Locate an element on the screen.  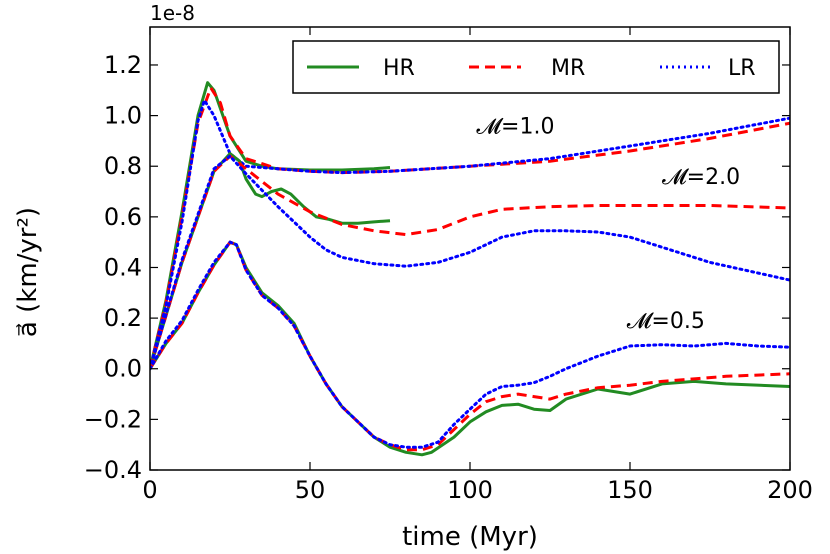
x-axis-label: time (Myr) is located at coordinates (470, 537).